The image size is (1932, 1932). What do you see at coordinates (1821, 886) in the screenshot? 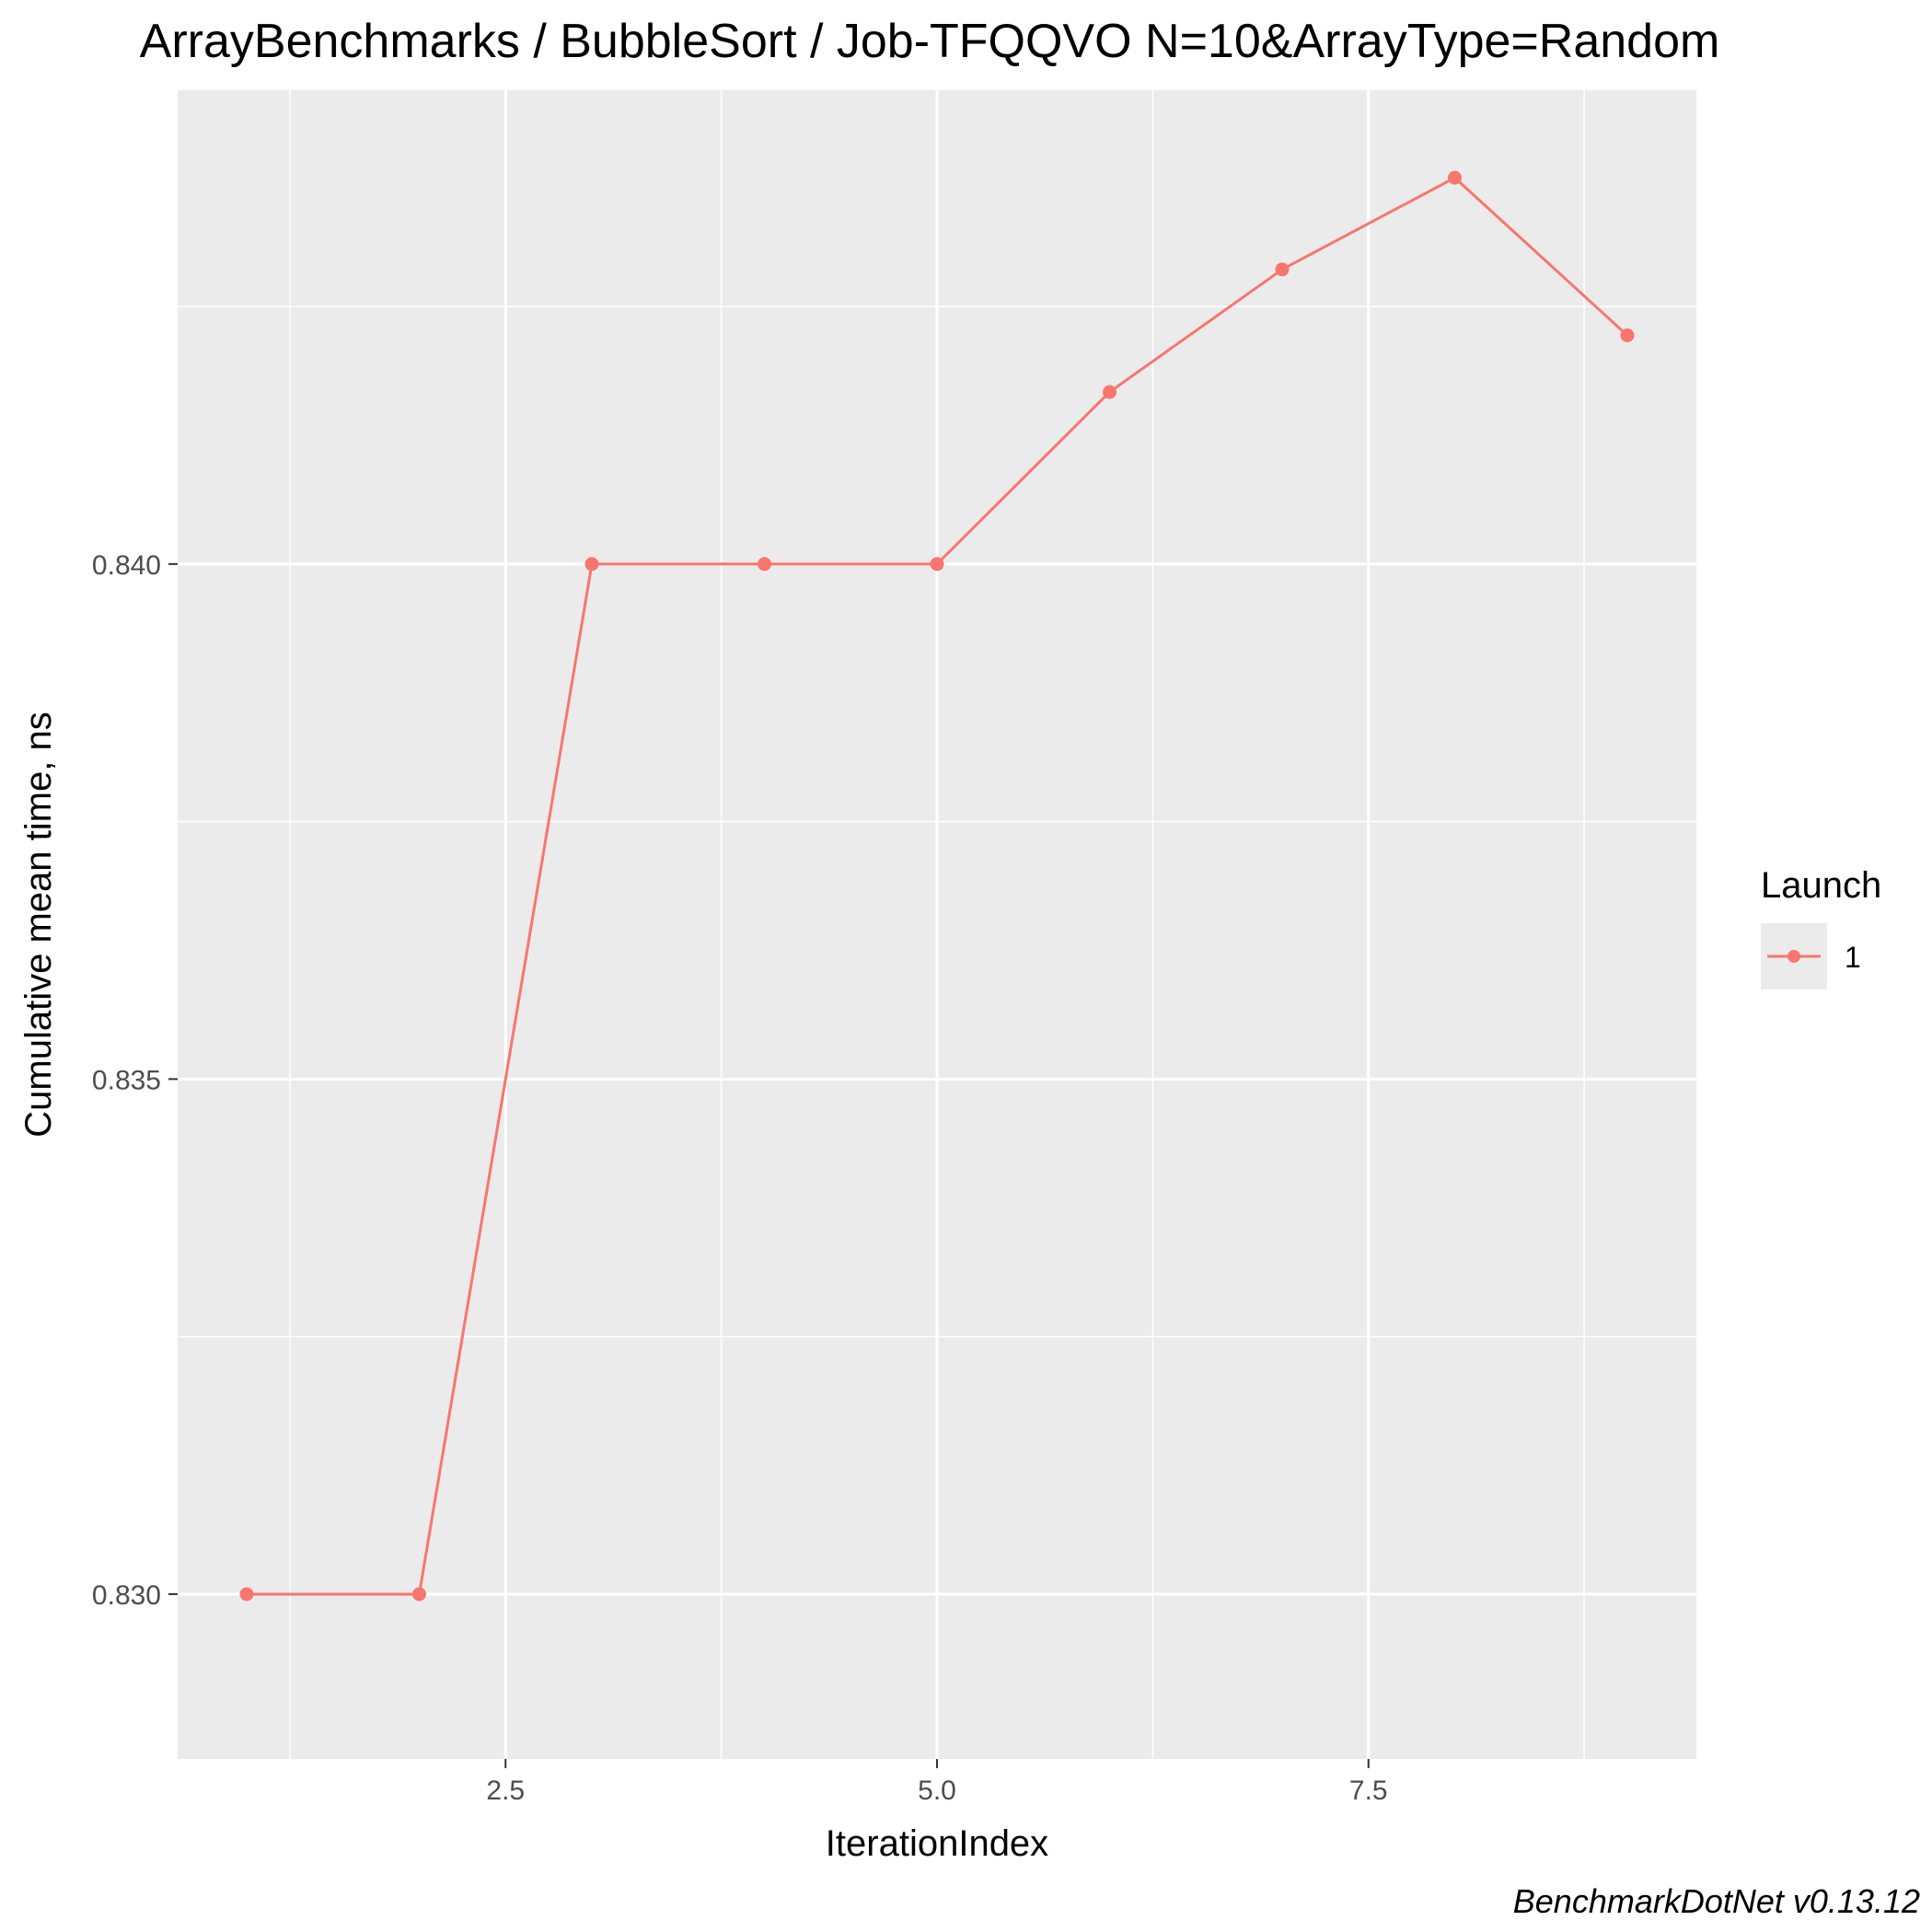
I see `legend-title: Launch` at bounding box center [1821, 886].